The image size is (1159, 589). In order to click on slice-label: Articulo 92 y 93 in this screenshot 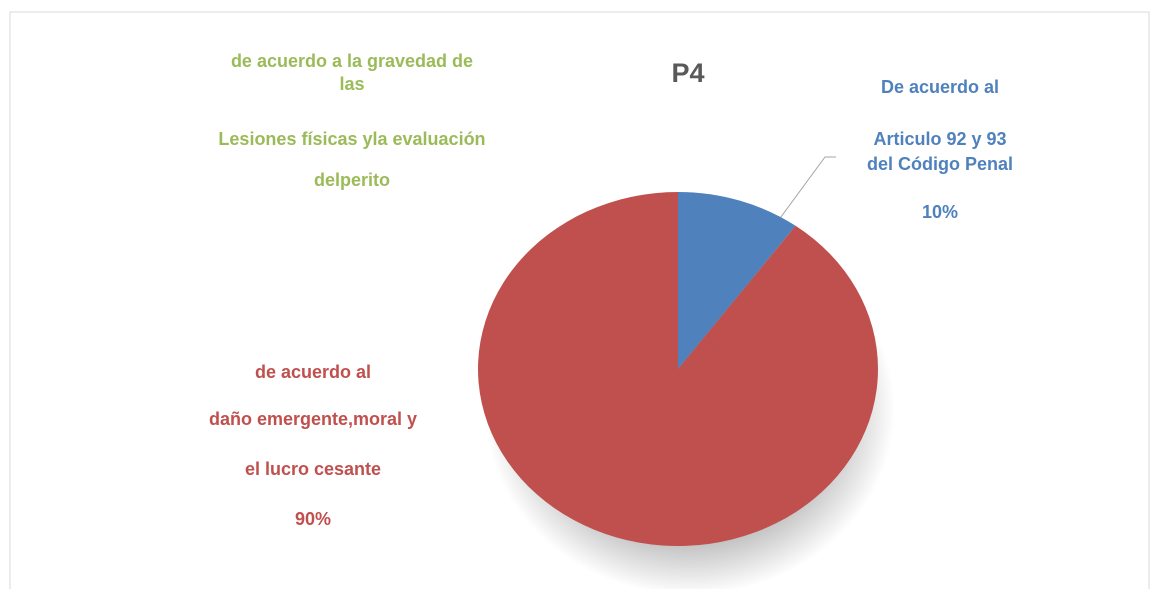, I will do `click(939, 139)`.